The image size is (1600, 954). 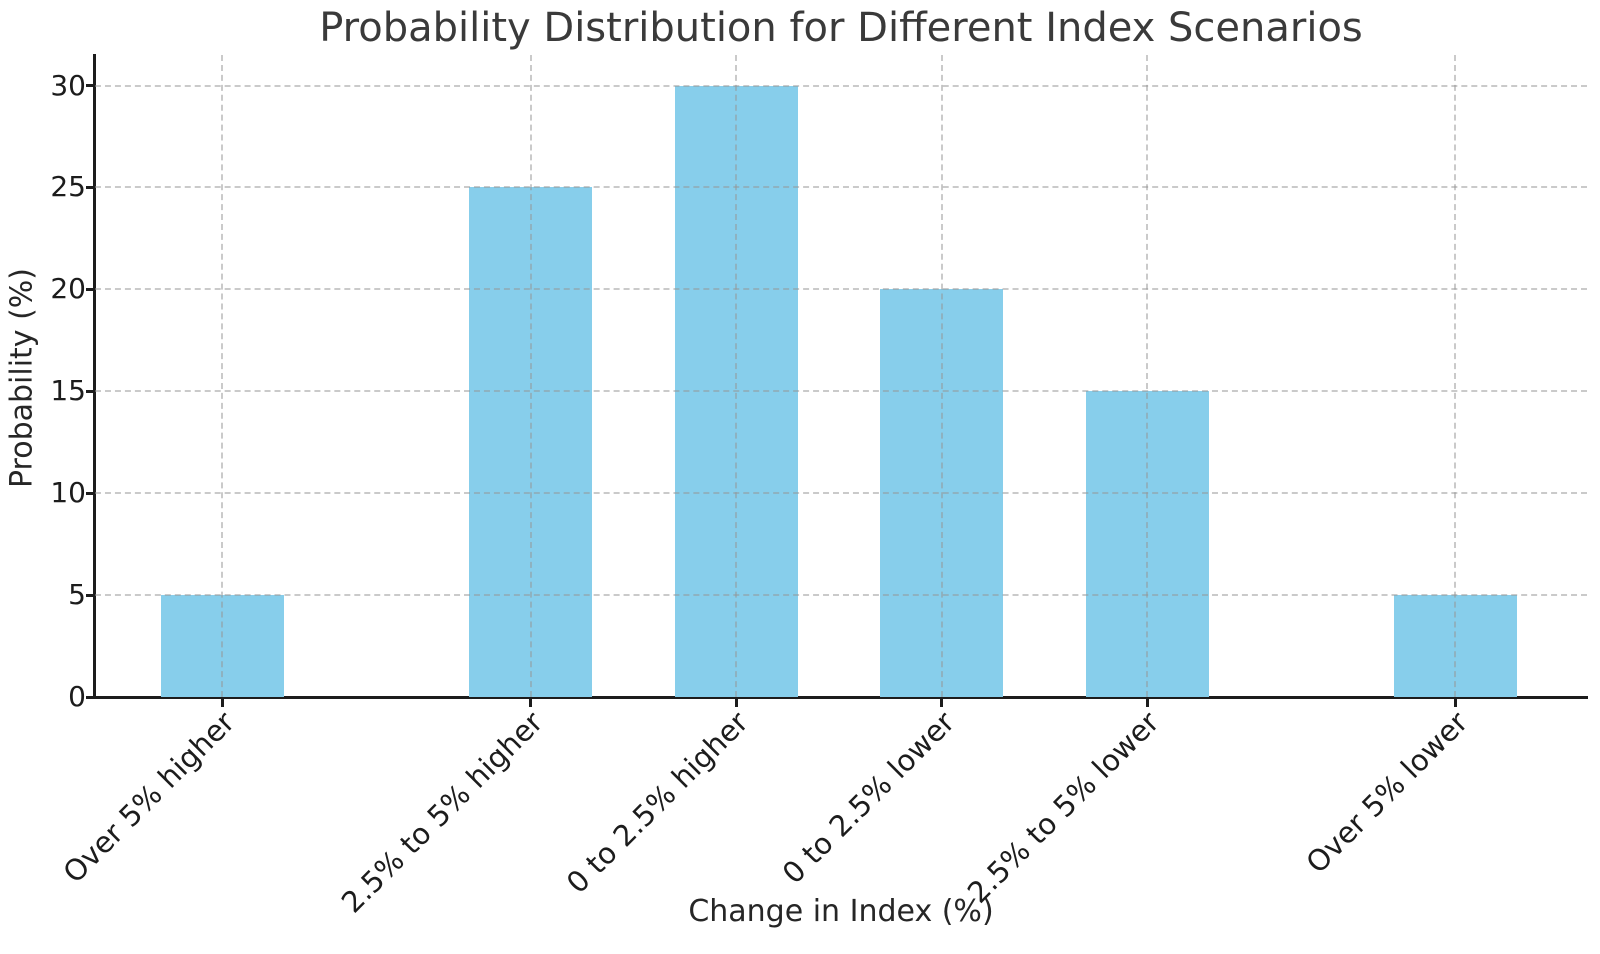 I want to click on x-axis-line, so click(x=840, y=697).